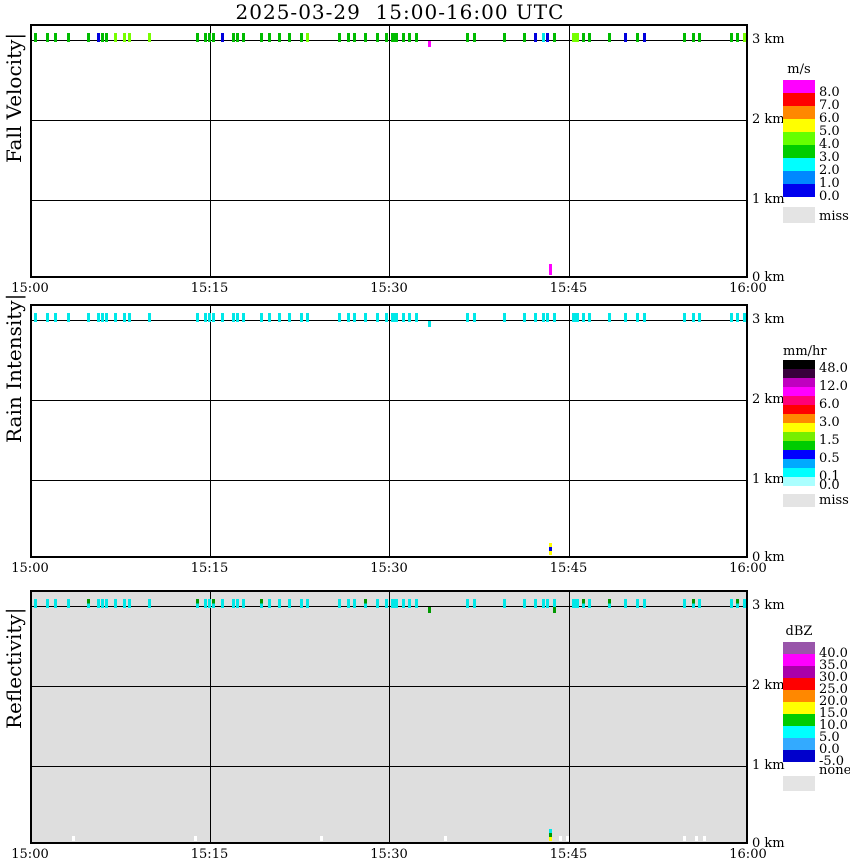  I want to click on y-tick-label: 1 km, so click(768, 199).